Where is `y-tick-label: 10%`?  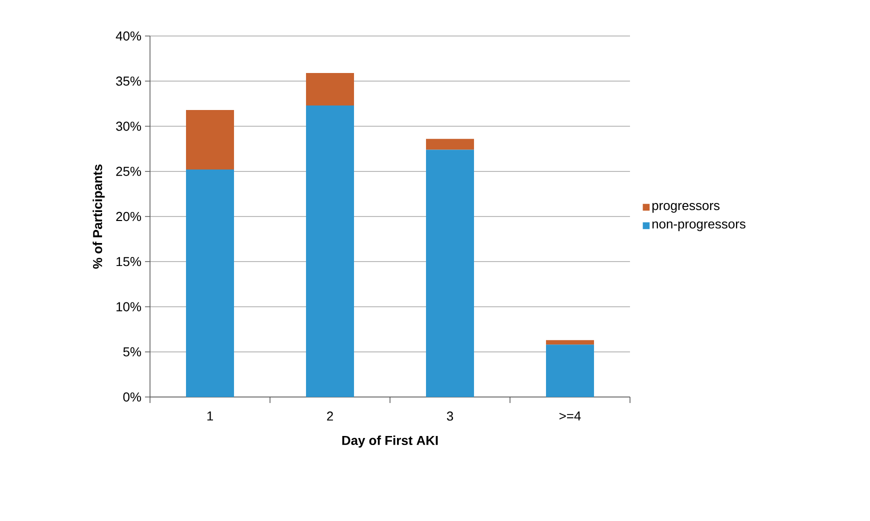 y-tick-label: 10% is located at coordinates (129, 307).